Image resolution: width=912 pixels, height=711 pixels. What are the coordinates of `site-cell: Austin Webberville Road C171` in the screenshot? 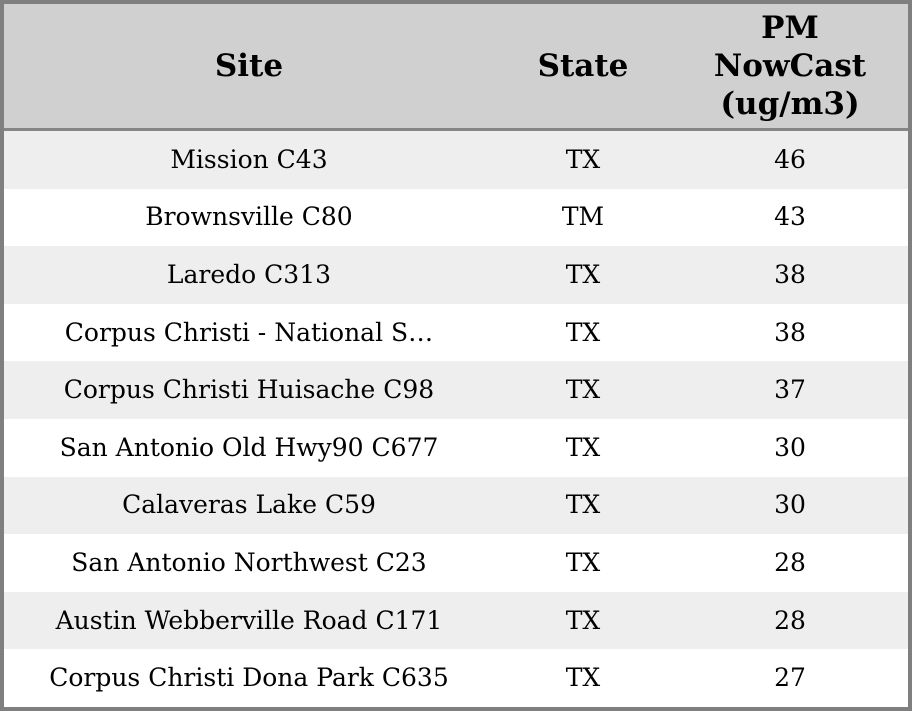 It's located at (249, 620).